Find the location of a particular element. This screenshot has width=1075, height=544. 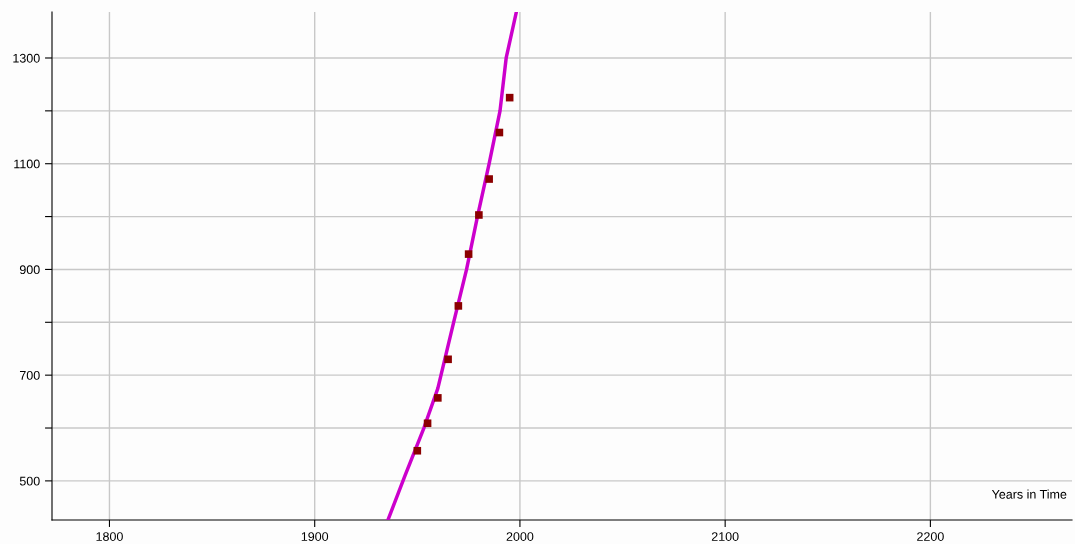

y-tick-label: 1100 is located at coordinates (27, 164).